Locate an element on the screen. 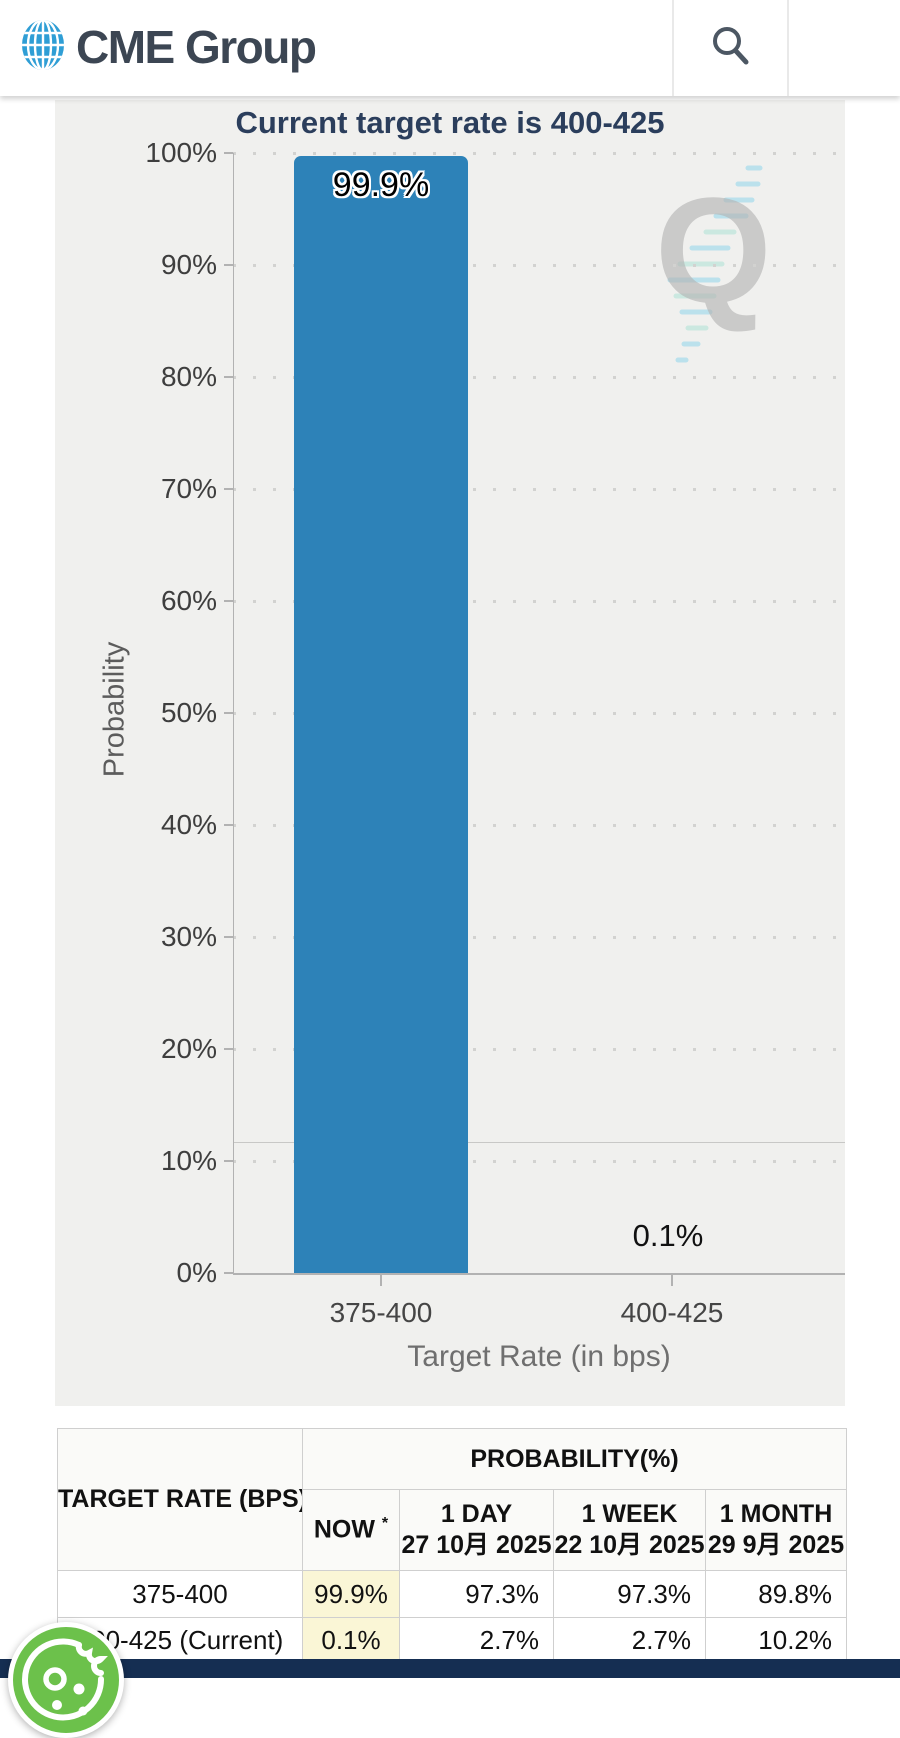  cme-group-logo: CME Group is located at coordinates (168, 47).